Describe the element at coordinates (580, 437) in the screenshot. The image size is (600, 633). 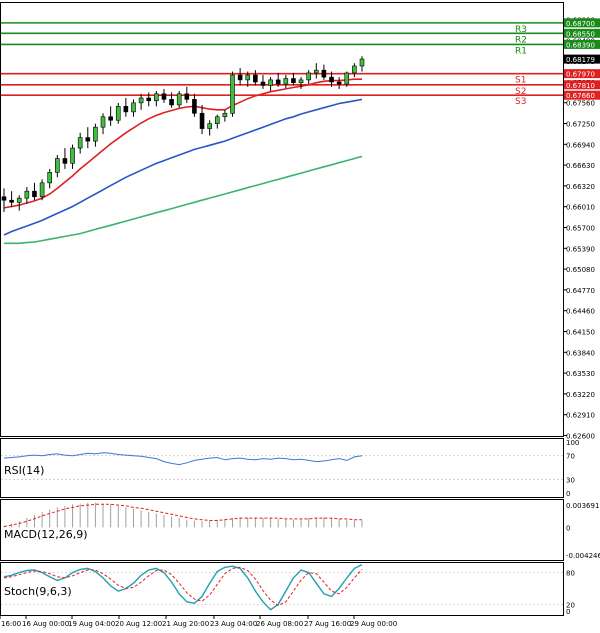
I see `price-tick-label: 0.62600` at that location.